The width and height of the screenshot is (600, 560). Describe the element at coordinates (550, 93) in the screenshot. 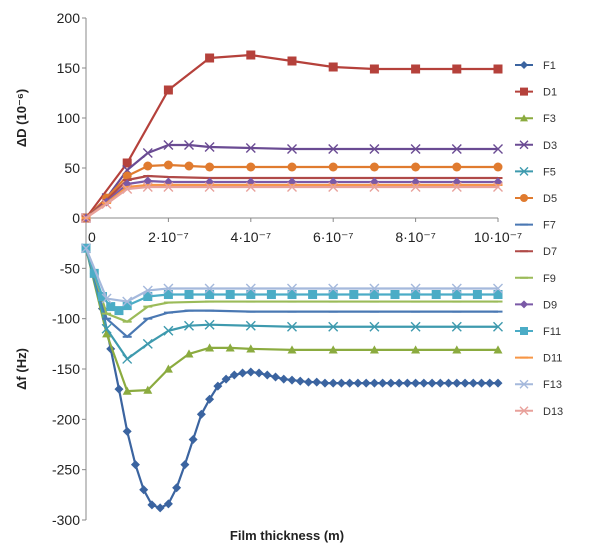

I see `legend-label: D1` at that location.